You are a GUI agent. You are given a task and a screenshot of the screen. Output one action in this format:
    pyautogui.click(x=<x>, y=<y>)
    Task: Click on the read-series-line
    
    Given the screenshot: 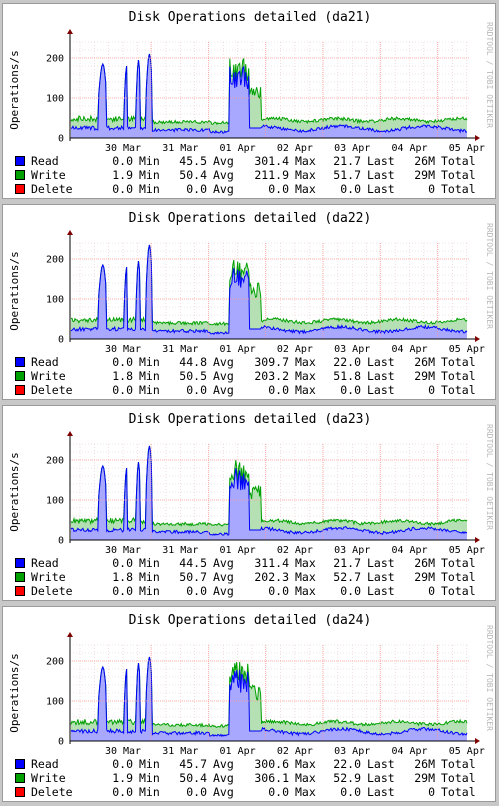 What is the action you would take?
    pyautogui.click(x=269, y=697)
    